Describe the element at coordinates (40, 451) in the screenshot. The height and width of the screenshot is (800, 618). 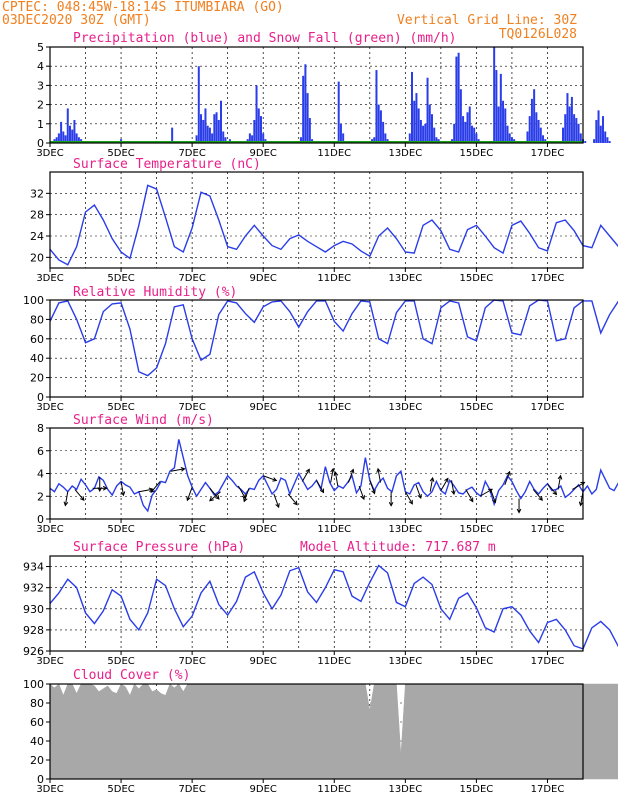
I see `y-tick-label: 6` at that location.